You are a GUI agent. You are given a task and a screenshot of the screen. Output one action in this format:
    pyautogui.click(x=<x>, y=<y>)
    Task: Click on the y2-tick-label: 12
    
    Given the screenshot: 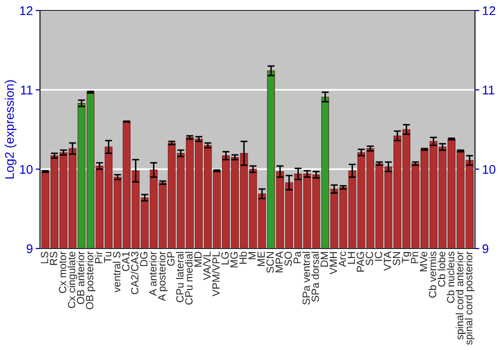 What is the action you would take?
    pyautogui.click(x=489, y=11)
    